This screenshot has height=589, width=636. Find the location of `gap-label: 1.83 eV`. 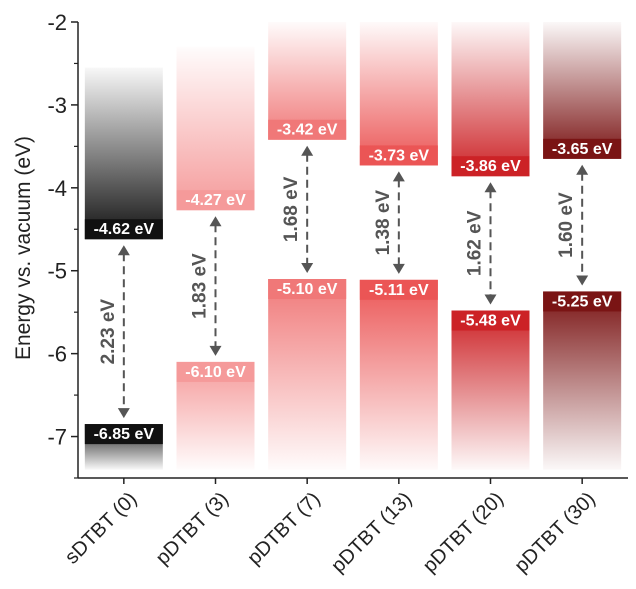

gap-label: 1.83 eV is located at coordinates (200, 286).